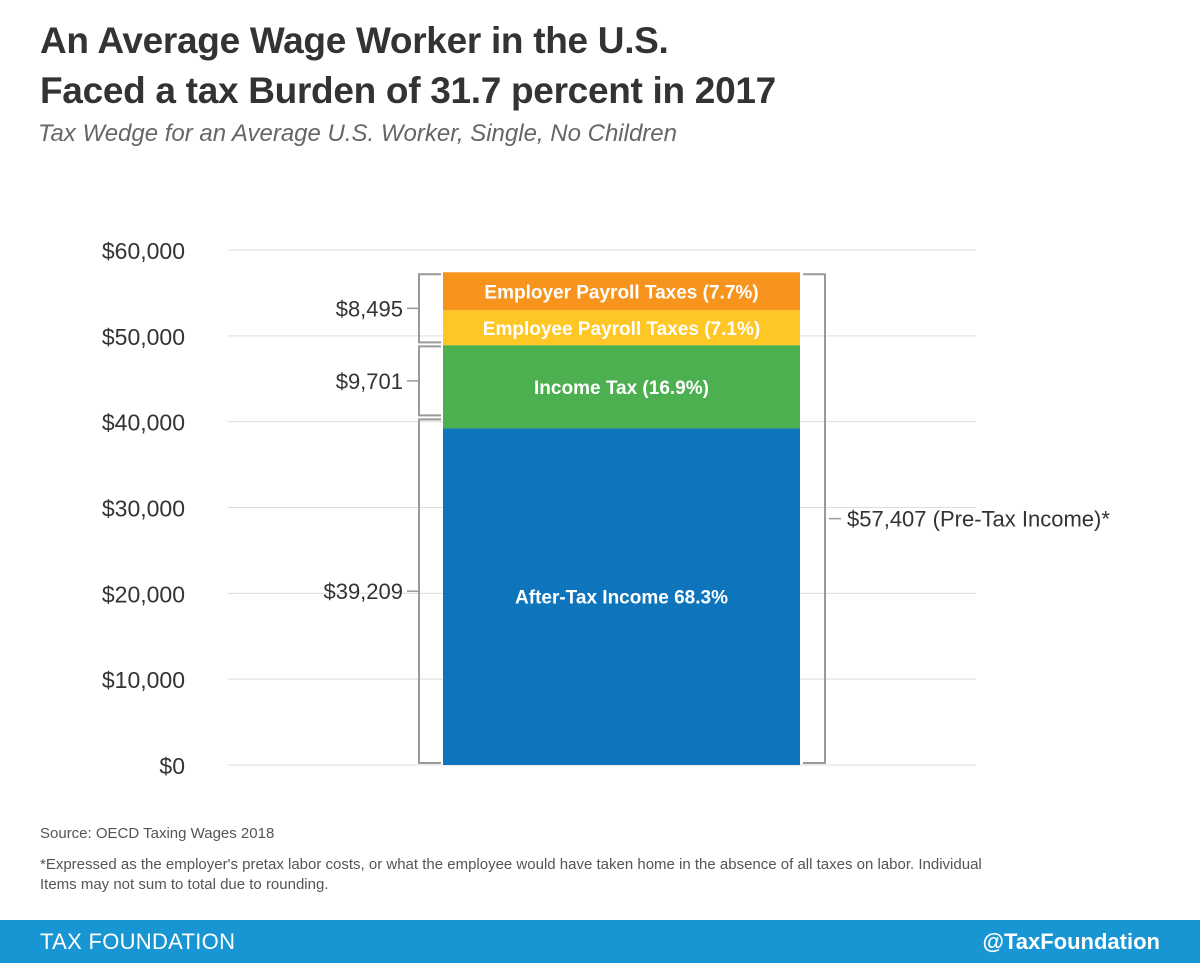 This screenshot has width=1200, height=963. I want to click on footer-brand: TAX FOUNDATION, so click(138, 941).